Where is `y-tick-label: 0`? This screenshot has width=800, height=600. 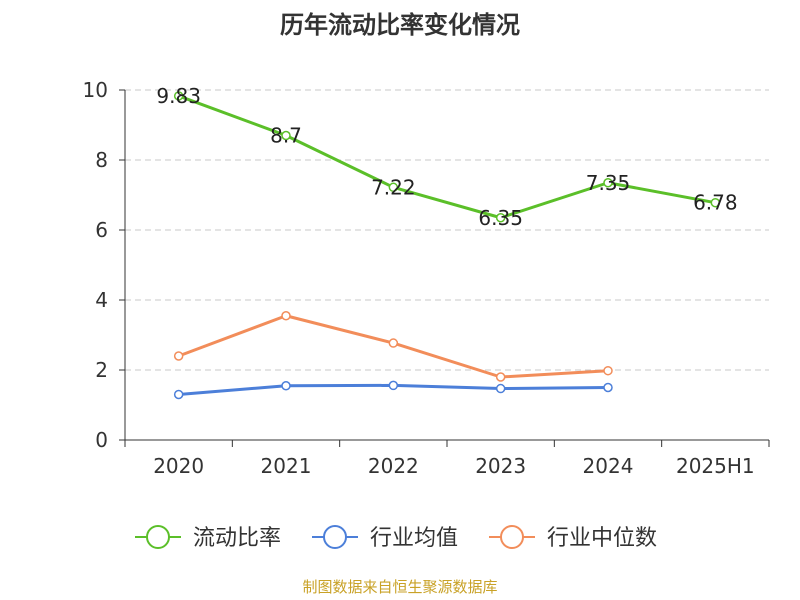
y-tick-label: 0 is located at coordinates (101, 440).